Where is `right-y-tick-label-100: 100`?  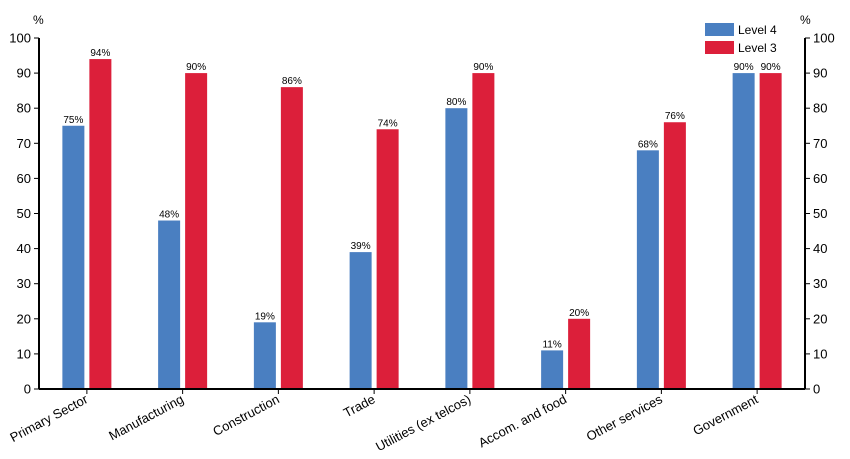 right-y-tick-label-100: 100 is located at coordinates (824, 38).